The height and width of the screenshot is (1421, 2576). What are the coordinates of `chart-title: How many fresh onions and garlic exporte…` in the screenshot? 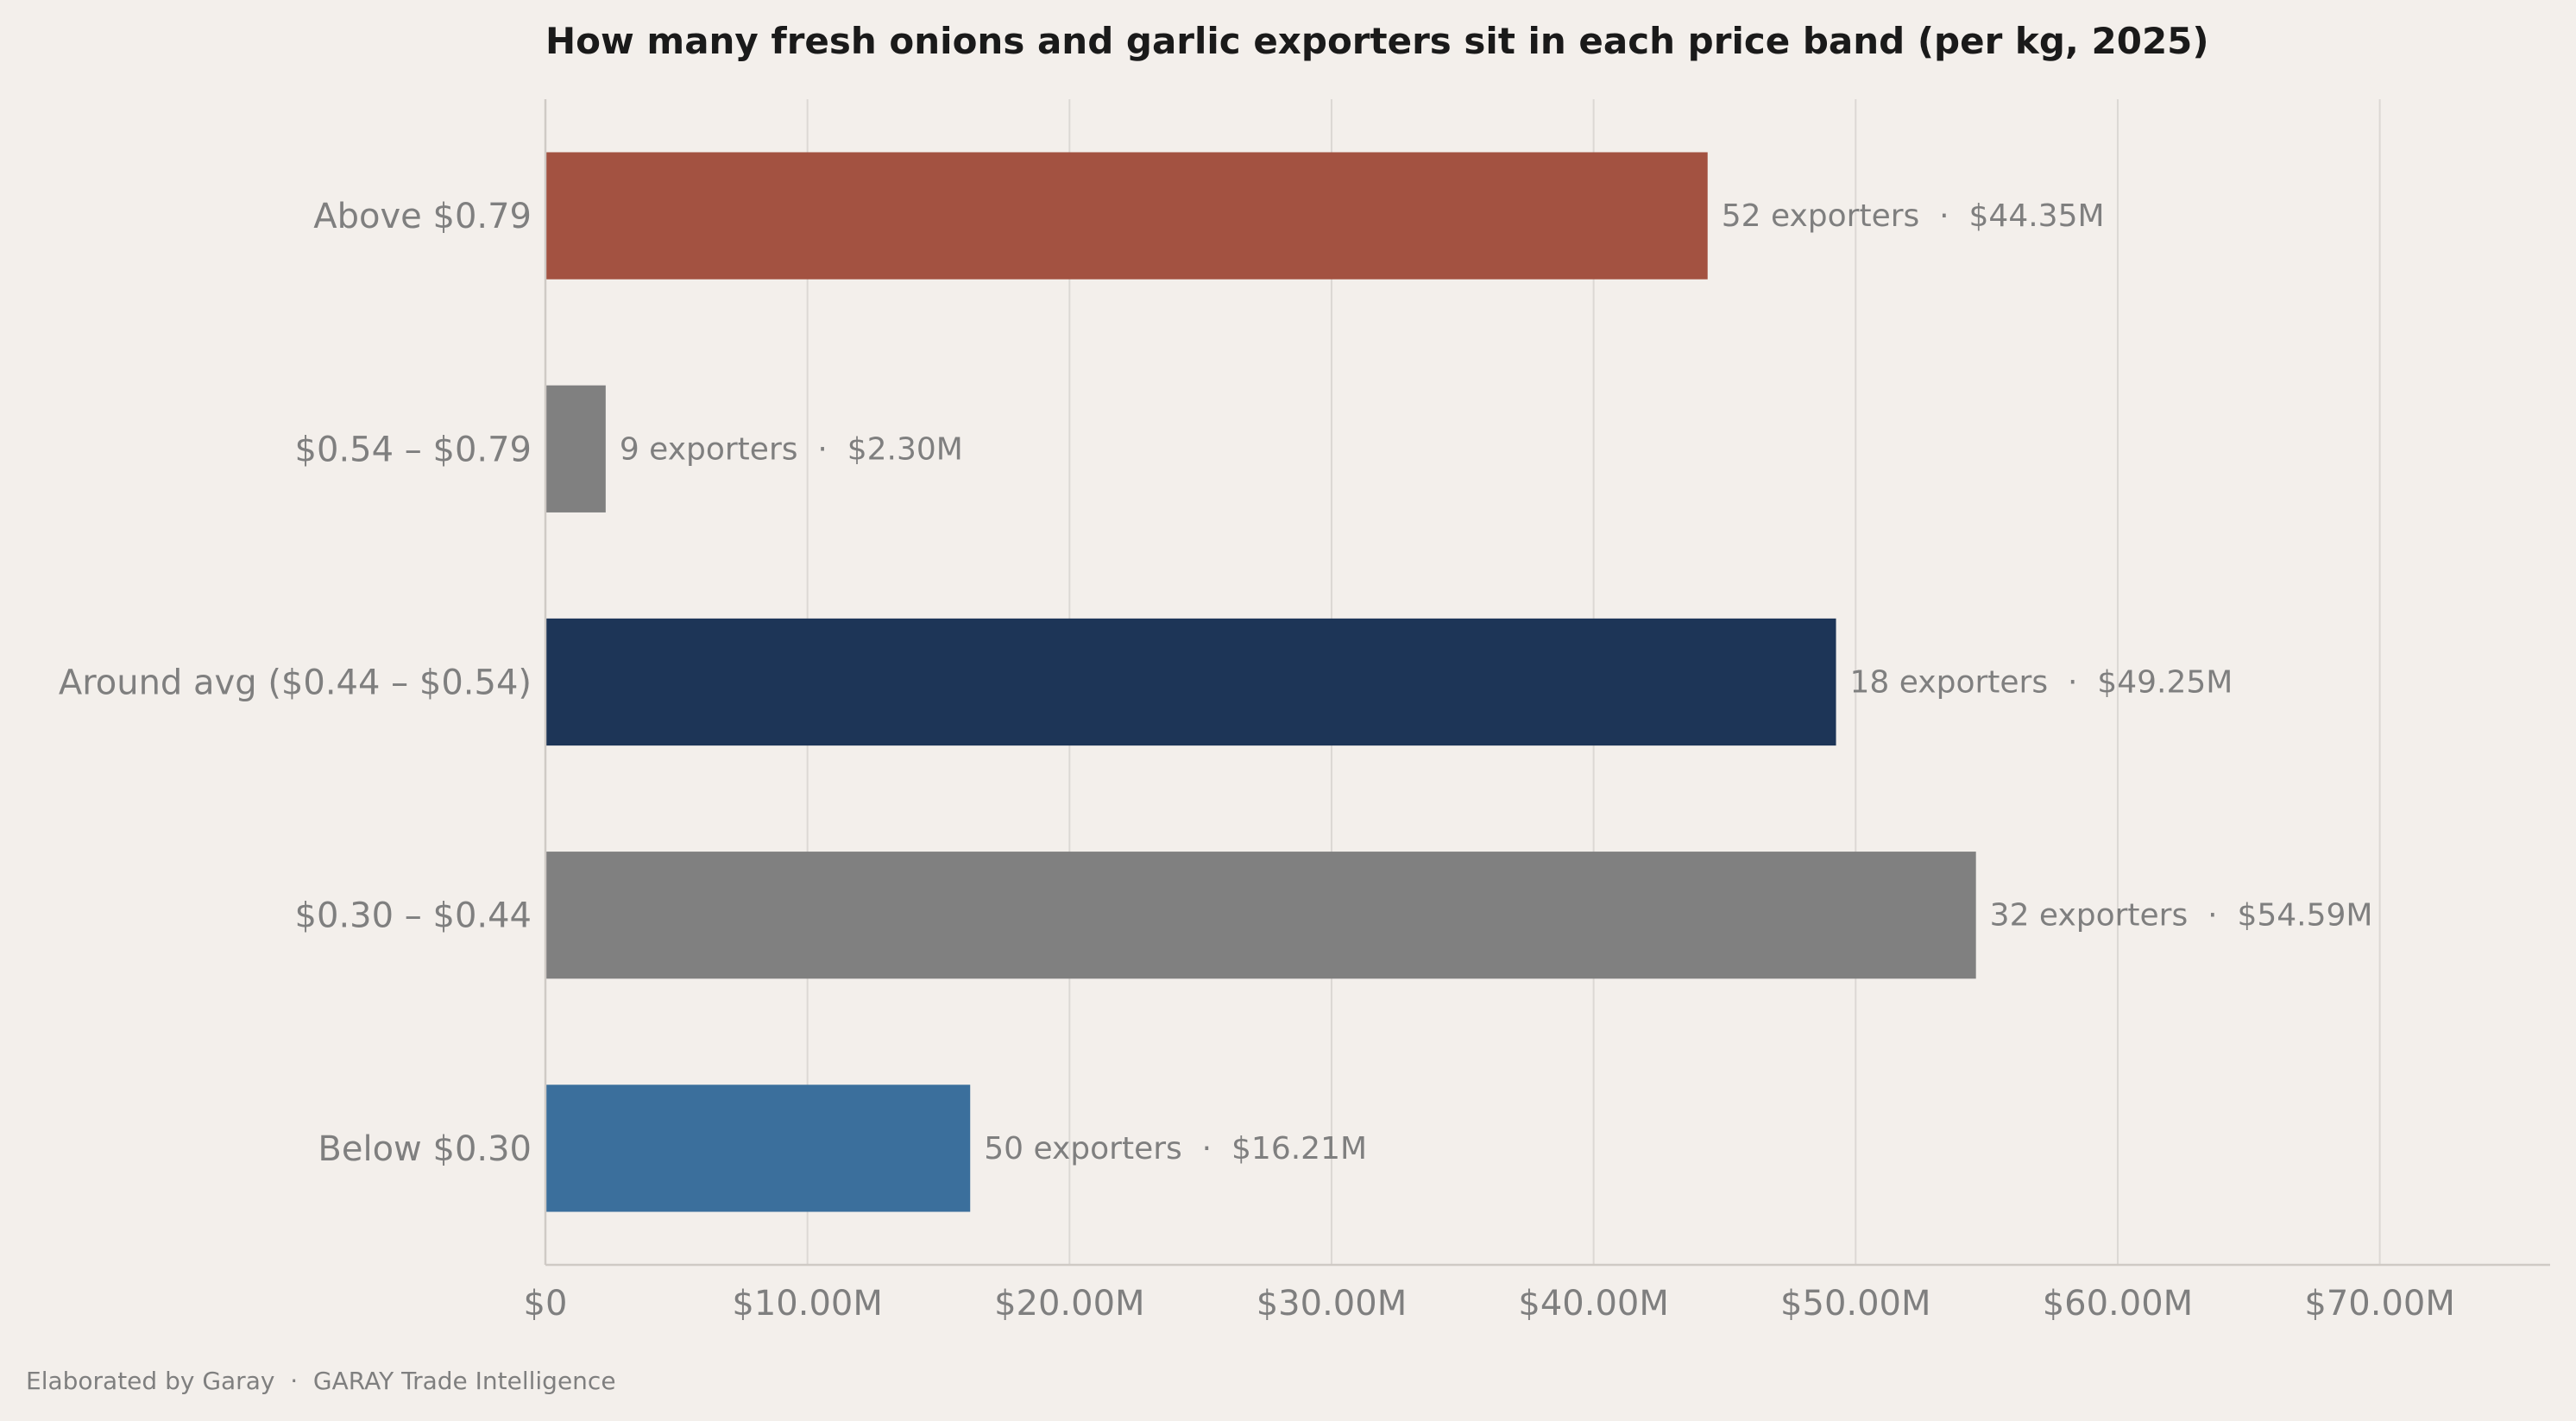 It's located at (1377, 41).